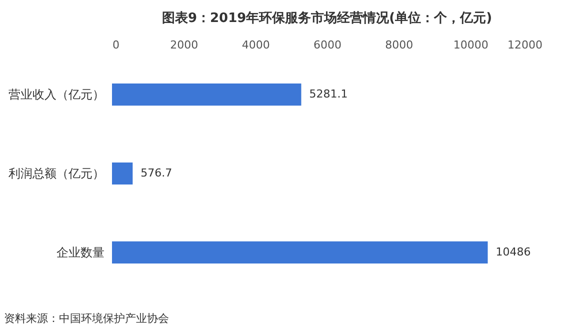 The width and height of the screenshot is (572, 331). I want to click on y-tick-label: 营业收入（亿元）, so click(56, 95).